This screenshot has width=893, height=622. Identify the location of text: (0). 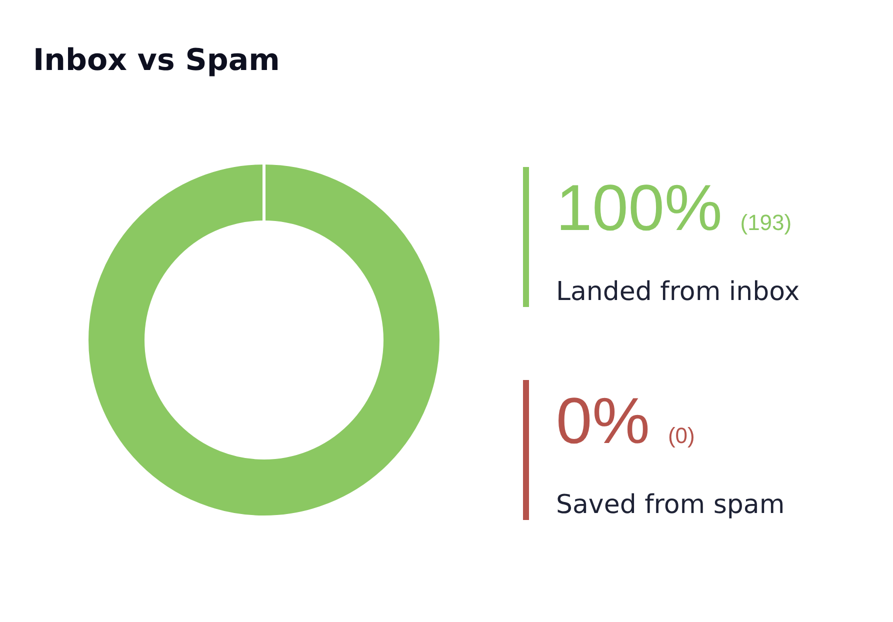
(681, 435).